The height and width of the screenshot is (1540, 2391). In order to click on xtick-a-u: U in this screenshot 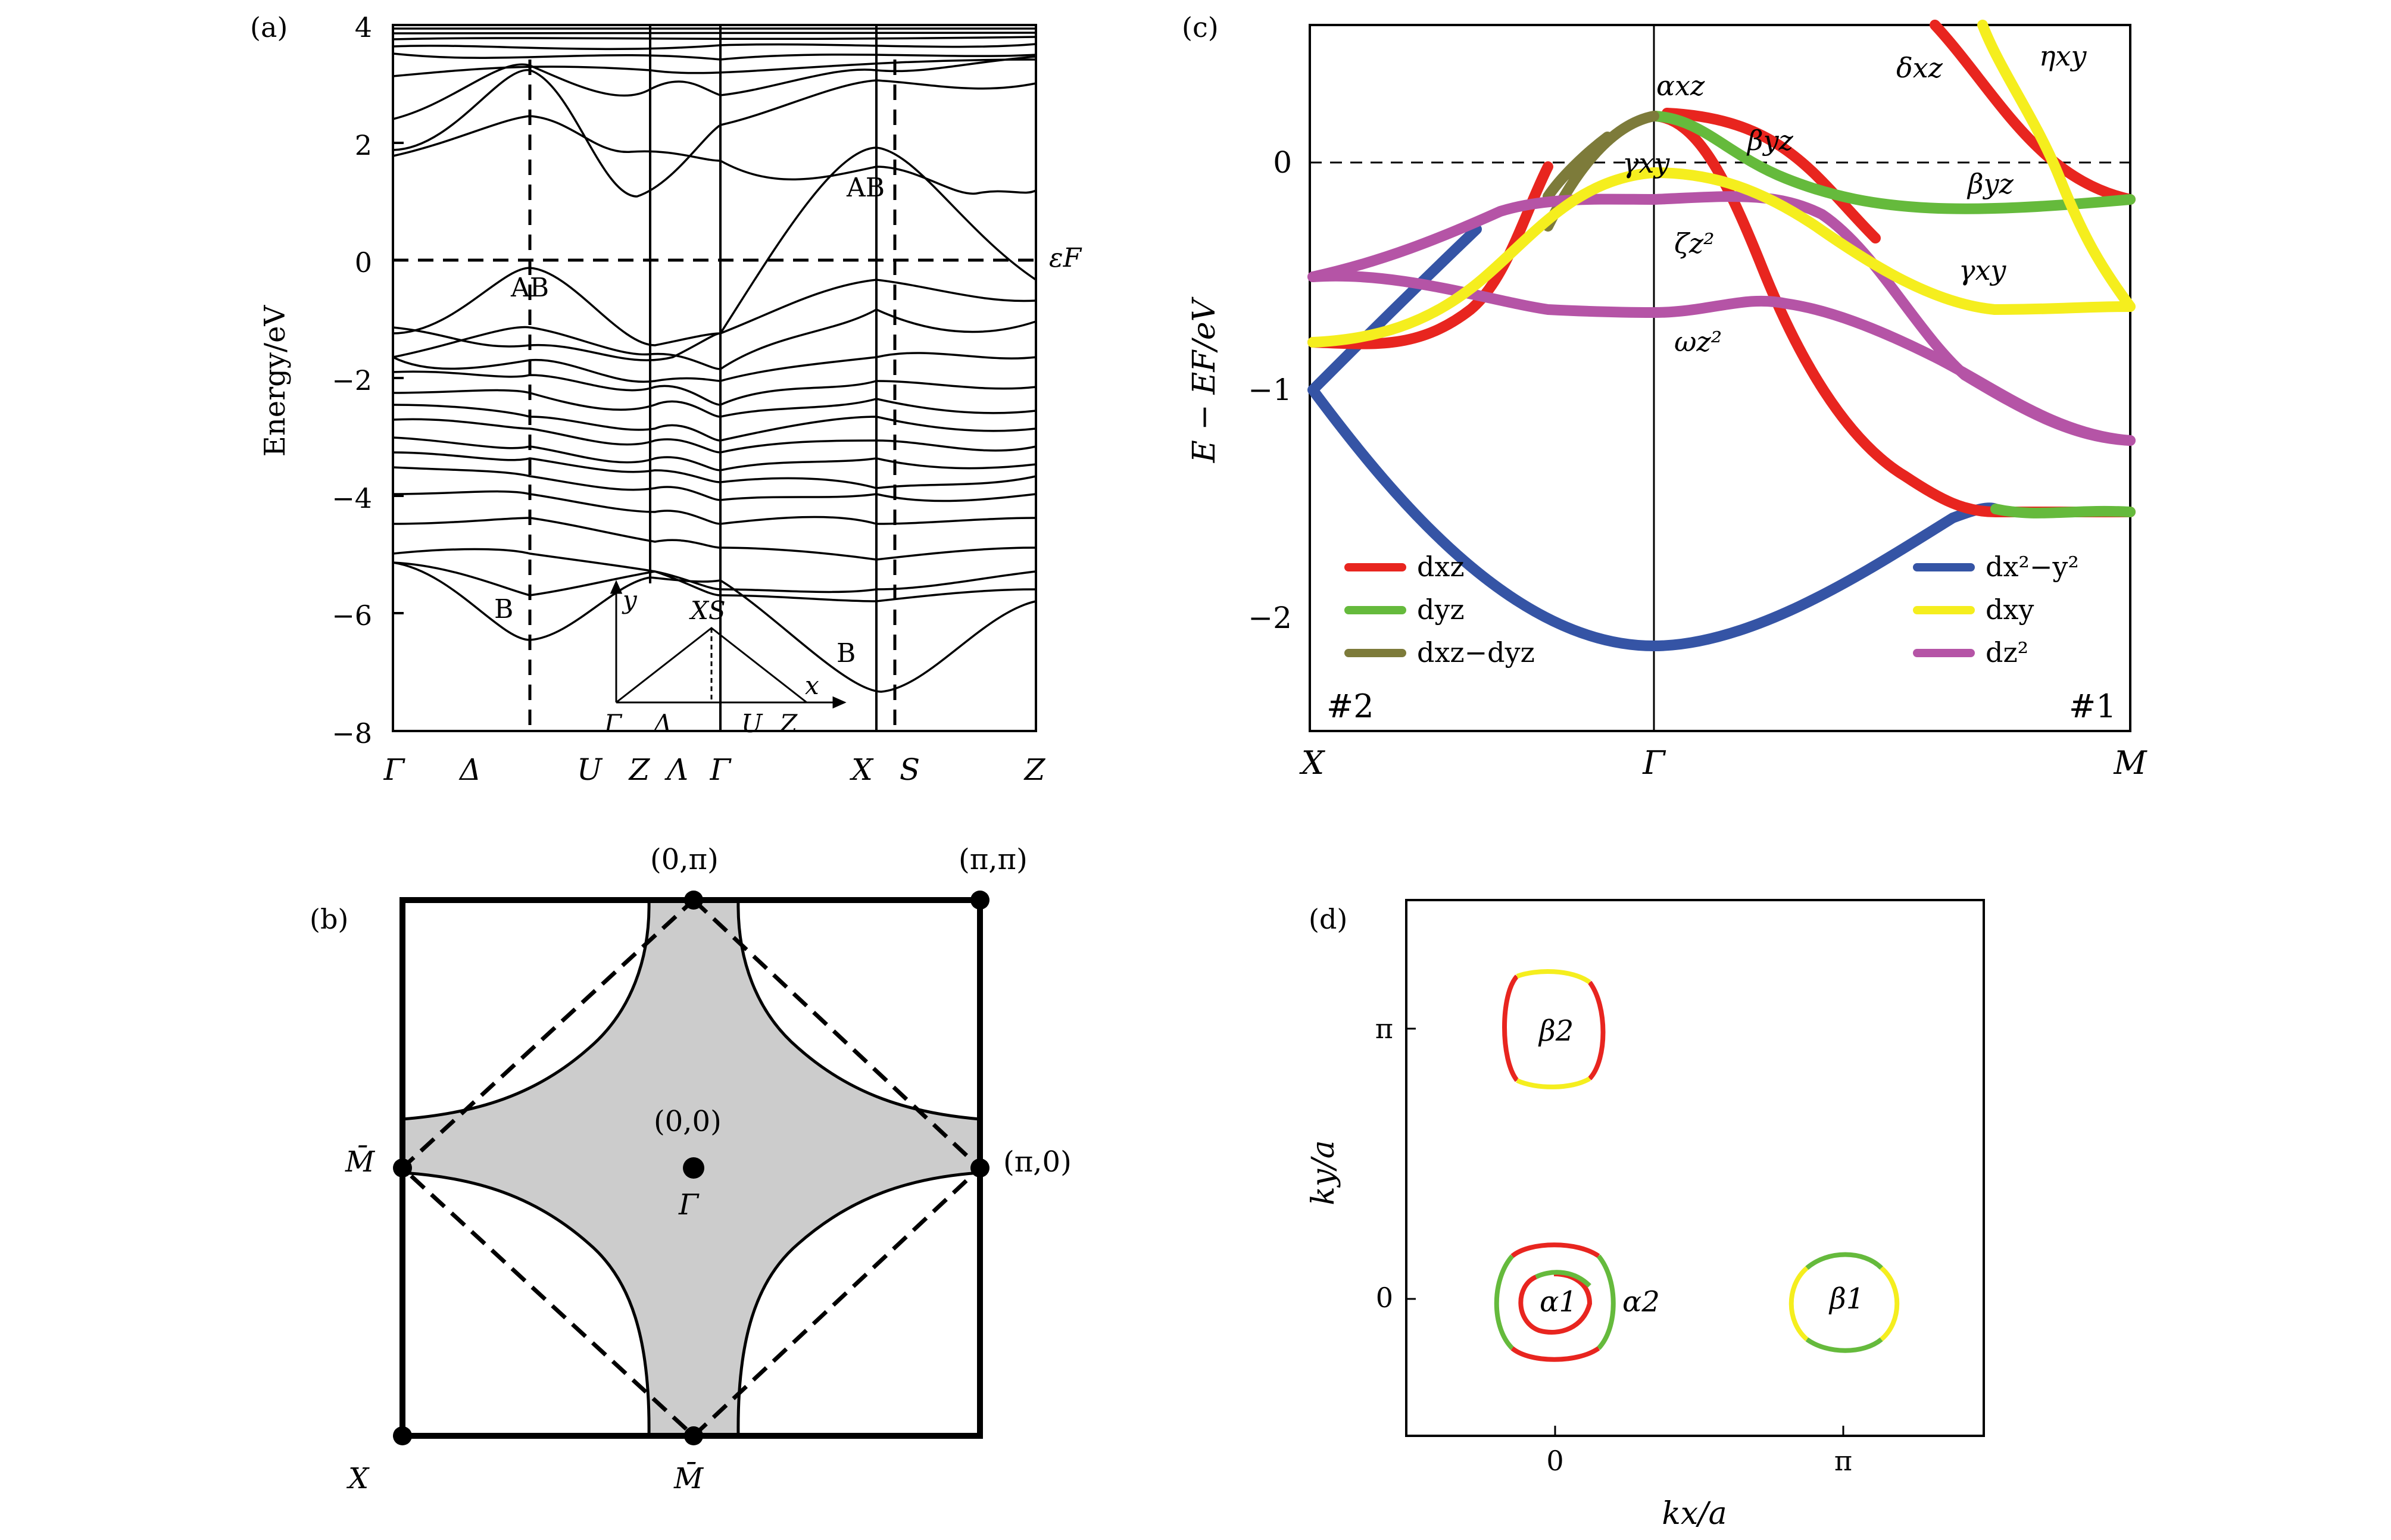, I will do `click(590, 769)`.